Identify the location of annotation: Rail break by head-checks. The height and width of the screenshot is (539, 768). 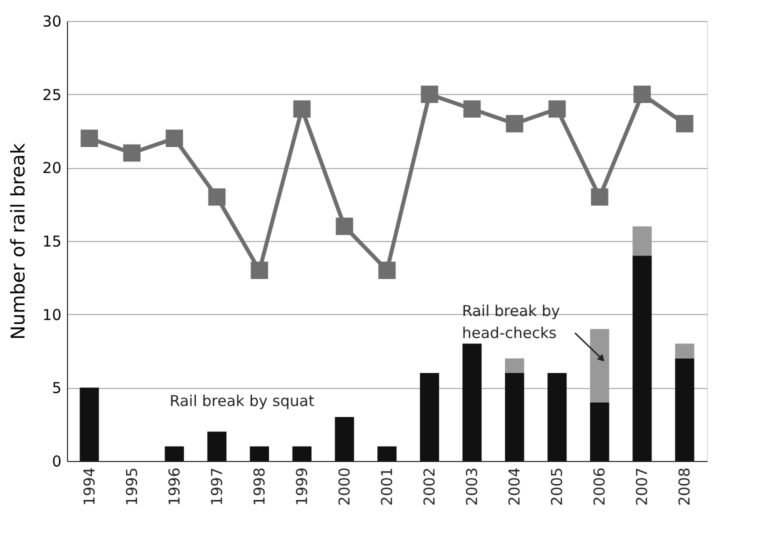
(511, 322).